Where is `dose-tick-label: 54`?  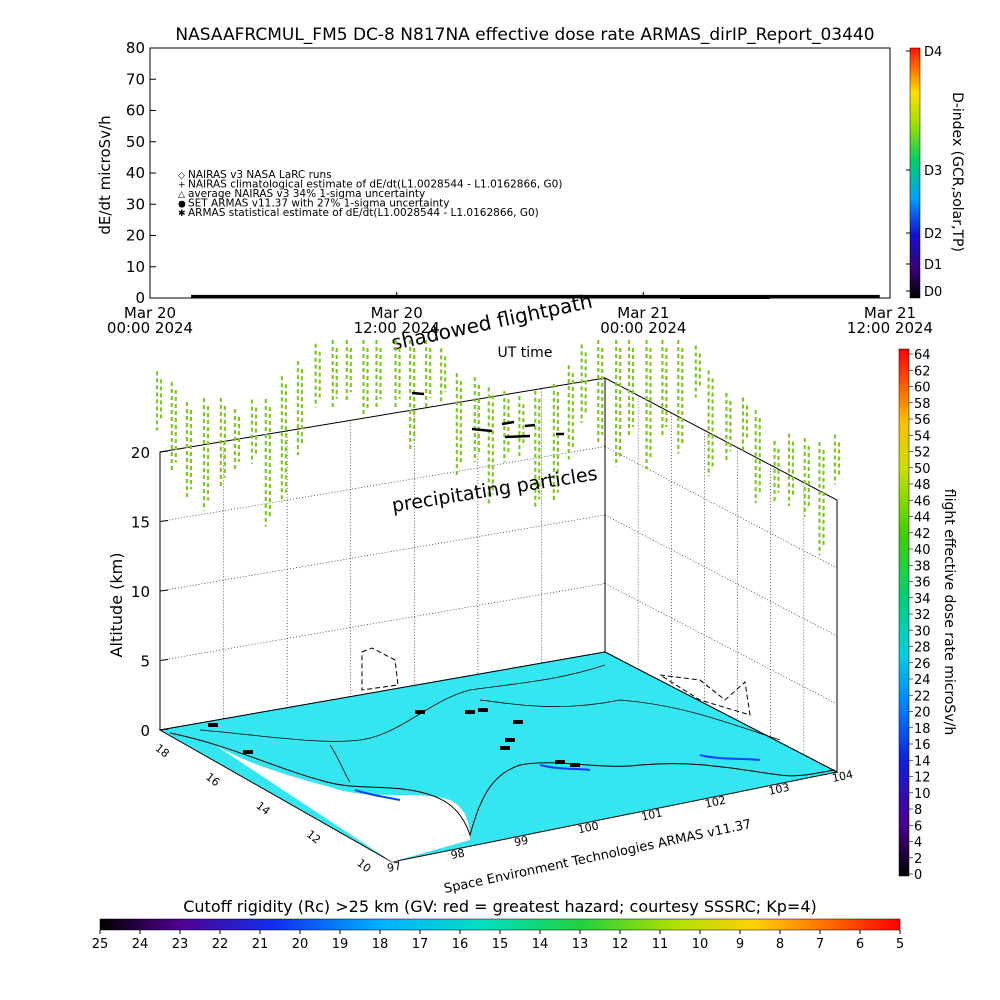 dose-tick-label: 54 is located at coordinates (922, 436).